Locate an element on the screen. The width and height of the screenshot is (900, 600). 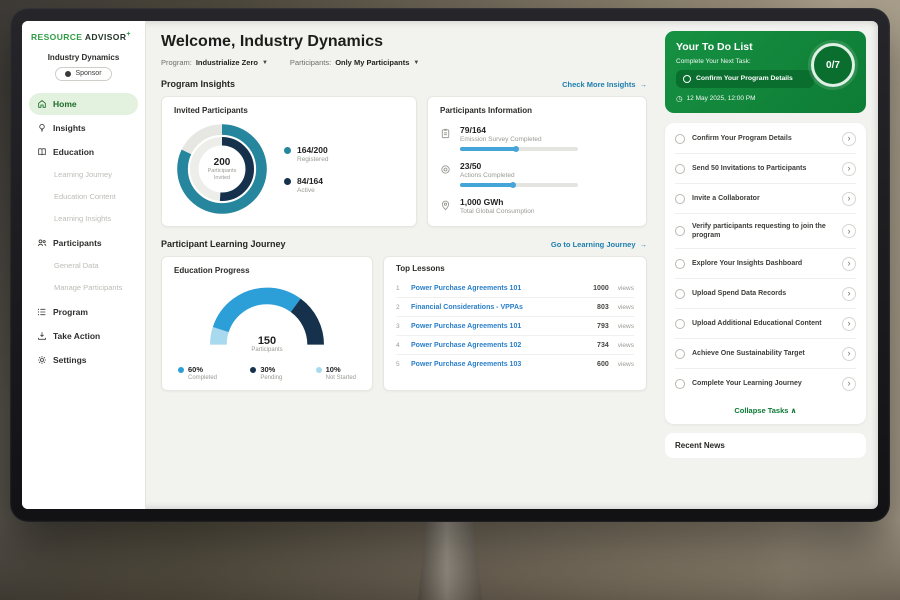
sidebar-item-settings: Settings is located at coordinates (83, 360).